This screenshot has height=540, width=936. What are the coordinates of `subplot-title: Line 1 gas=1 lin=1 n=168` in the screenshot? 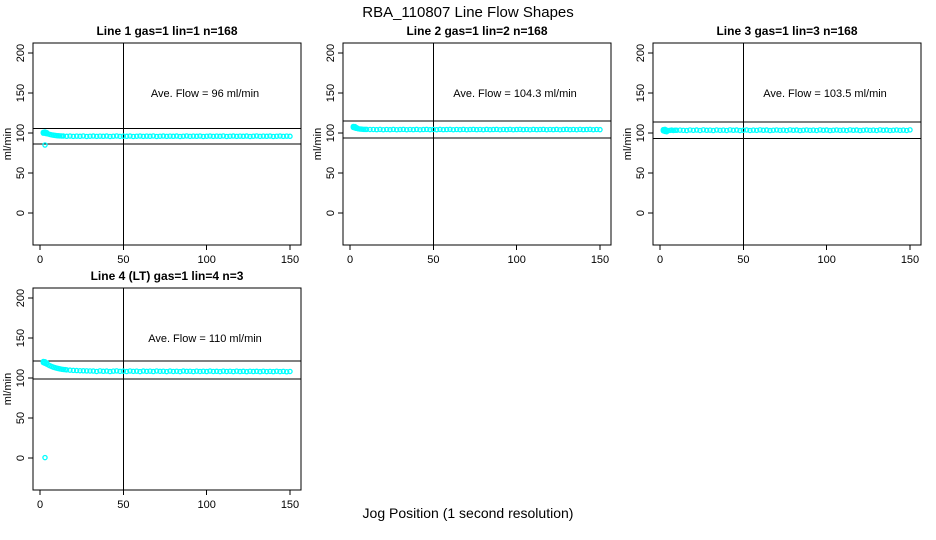 It's located at (166, 31).